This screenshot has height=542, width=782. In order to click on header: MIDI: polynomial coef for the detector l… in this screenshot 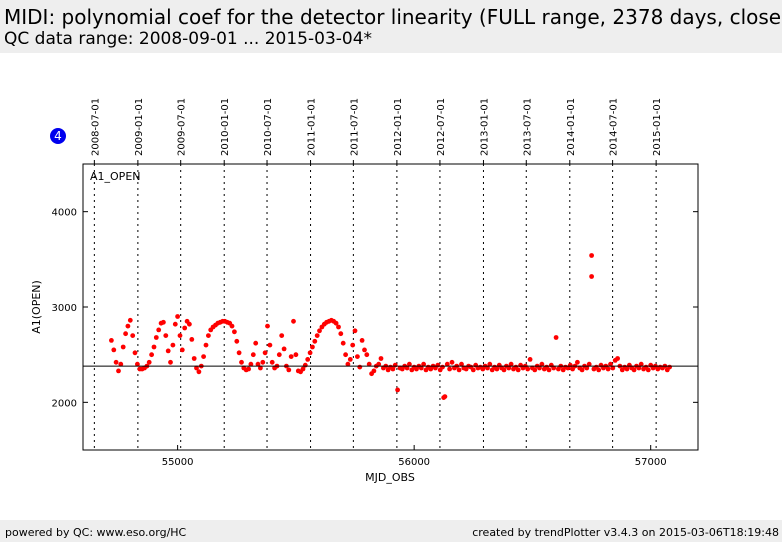, I will do `click(391, 26)`.